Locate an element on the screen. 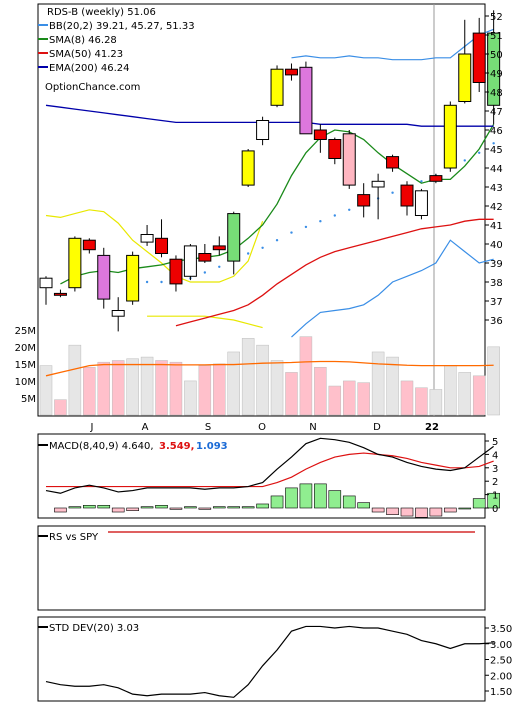 The width and height of the screenshot is (526, 706). macd-tick-label: 4 is located at coordinates (495, 455).